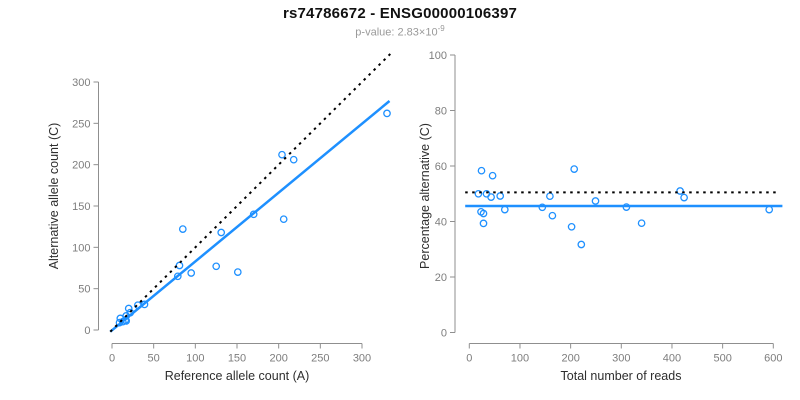 The image size is (800, 400). I want to click on left-y-axis-label: Alternative allele count (C), so click(54, 196).